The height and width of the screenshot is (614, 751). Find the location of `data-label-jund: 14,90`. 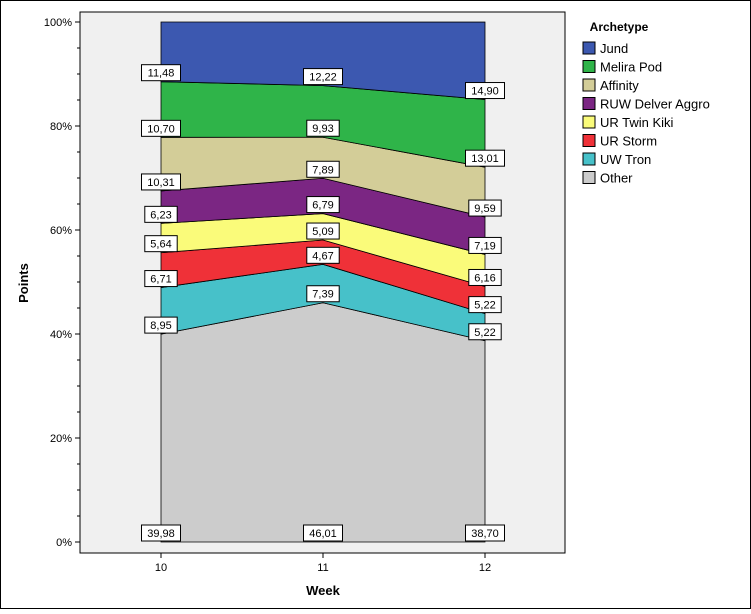

data-label-jund: 14,90 is located at coordinates (485, 91).